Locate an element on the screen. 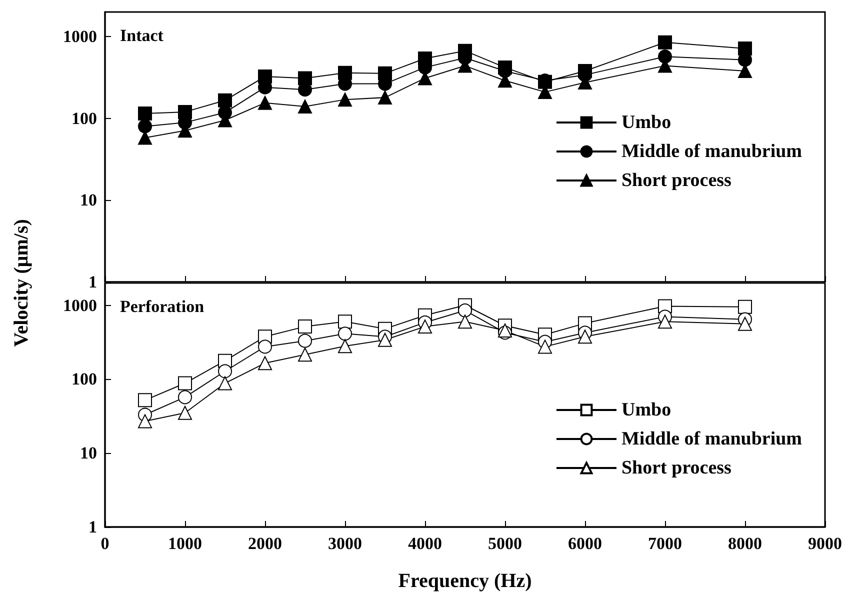  text: Intact is located at coordinates (142, 35).